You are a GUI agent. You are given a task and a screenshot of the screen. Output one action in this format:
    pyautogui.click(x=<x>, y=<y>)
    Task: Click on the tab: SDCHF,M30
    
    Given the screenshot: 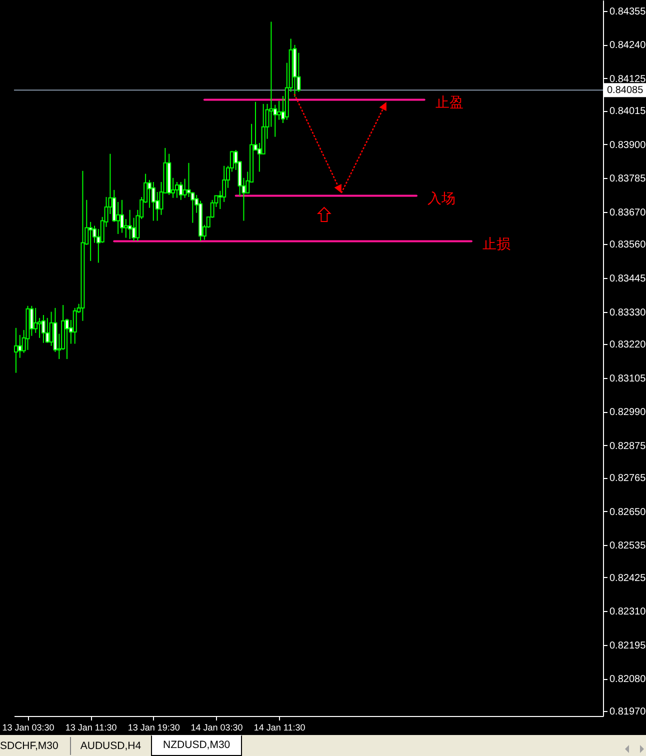 What is the action you would take?
    pyautogui.click(x=35, y=746)
    